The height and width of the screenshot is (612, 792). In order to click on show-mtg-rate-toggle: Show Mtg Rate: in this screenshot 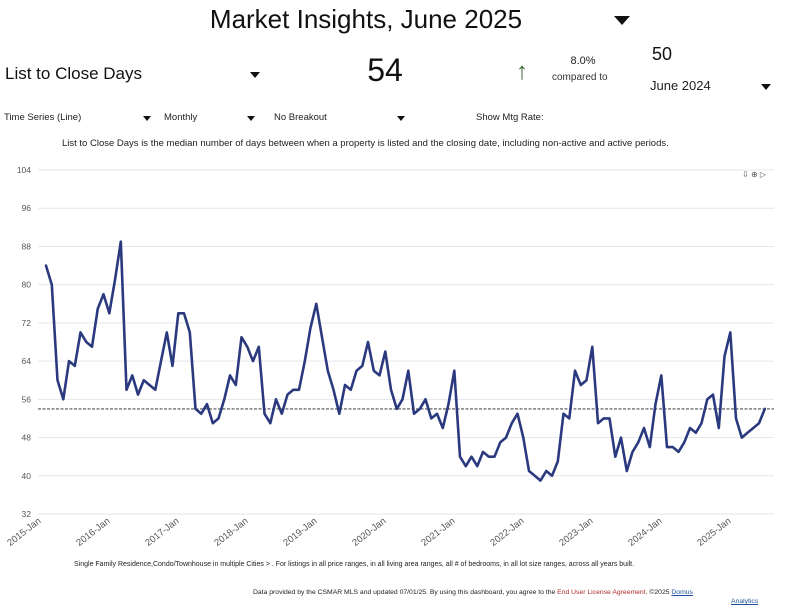, I will do `click(510, 117)`.